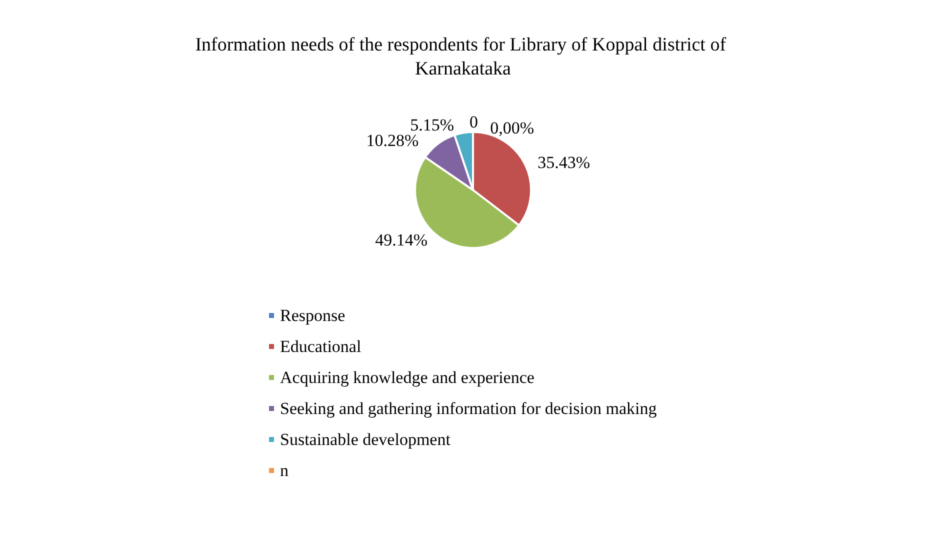  What do you see at coordinates (321, 346) in the screenshot?
I see `legend-label: Educational` at bounding box center [321, 346].